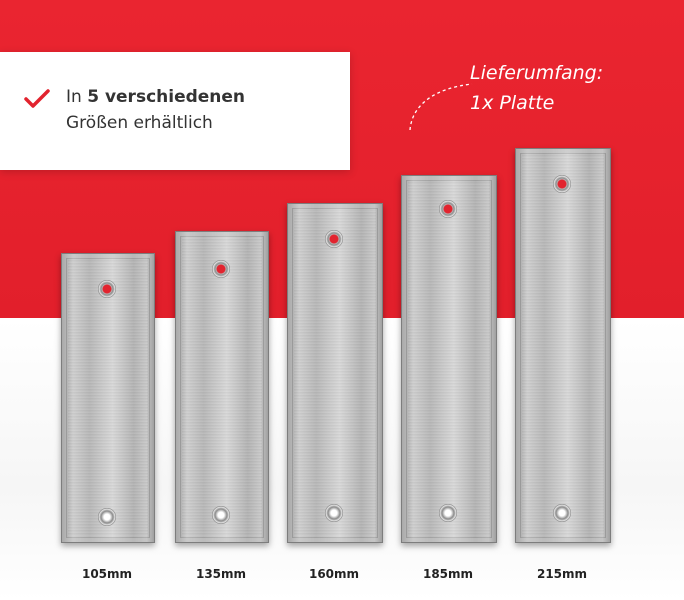 This screenshot has width=684, height=600. What do you see at coordinates (449, 359) in the screenshot?
I see `plate-185mm` at bounding box center [449, 359].